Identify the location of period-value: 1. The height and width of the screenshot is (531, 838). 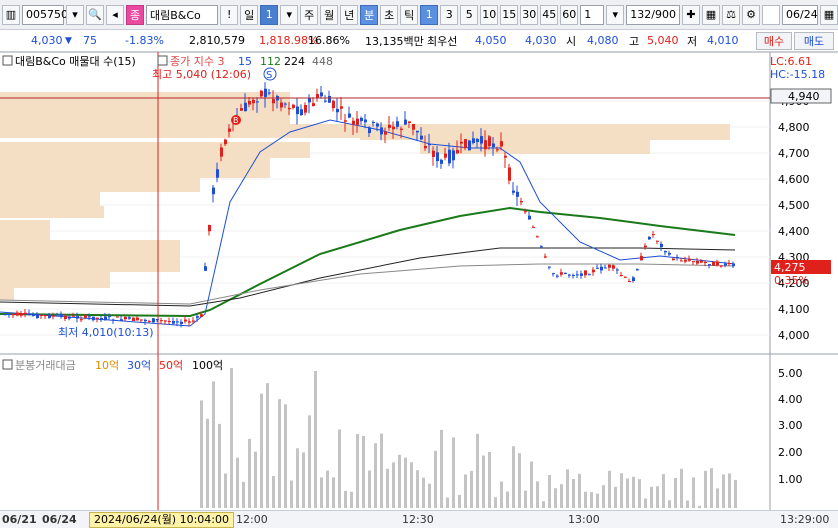
(269, 14).